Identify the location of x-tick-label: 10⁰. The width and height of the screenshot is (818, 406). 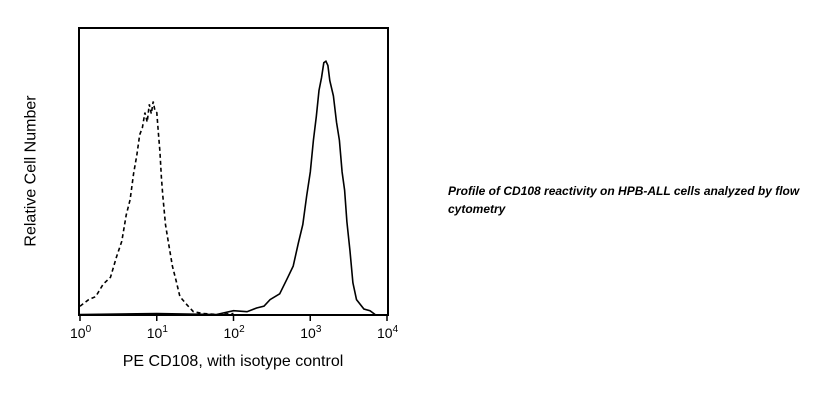
(81, 332).